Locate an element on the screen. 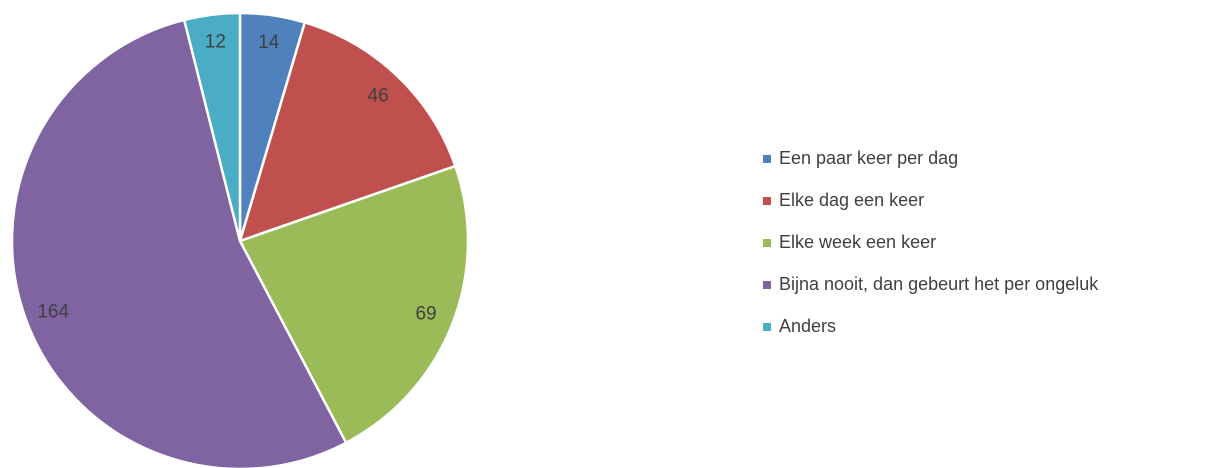  data-label: 69 is located at coordinates (425, 313).